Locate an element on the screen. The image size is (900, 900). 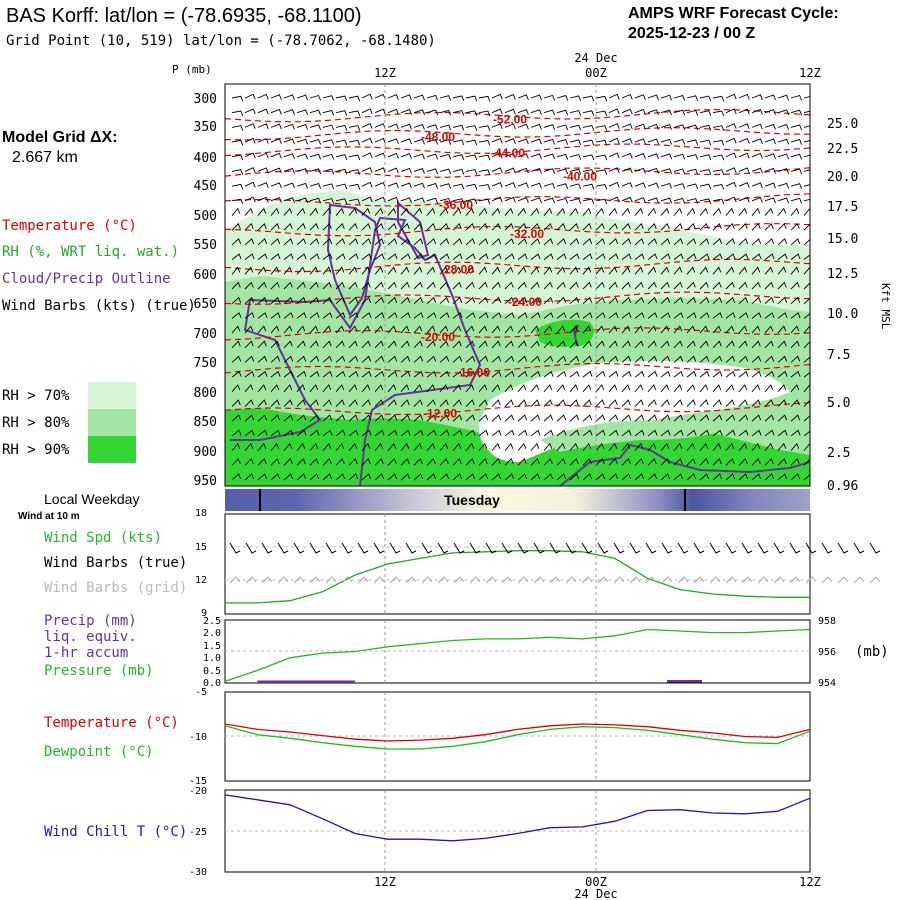
wind-speed-line is located at coordinates (517, 577).